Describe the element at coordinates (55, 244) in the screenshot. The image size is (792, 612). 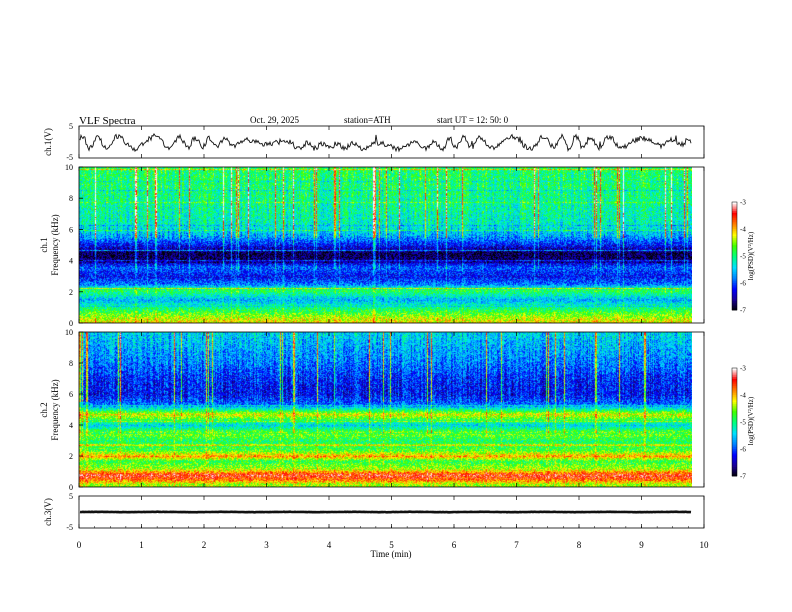
I see `ch1-frequency-label: Frequency (kHz)` at that location.